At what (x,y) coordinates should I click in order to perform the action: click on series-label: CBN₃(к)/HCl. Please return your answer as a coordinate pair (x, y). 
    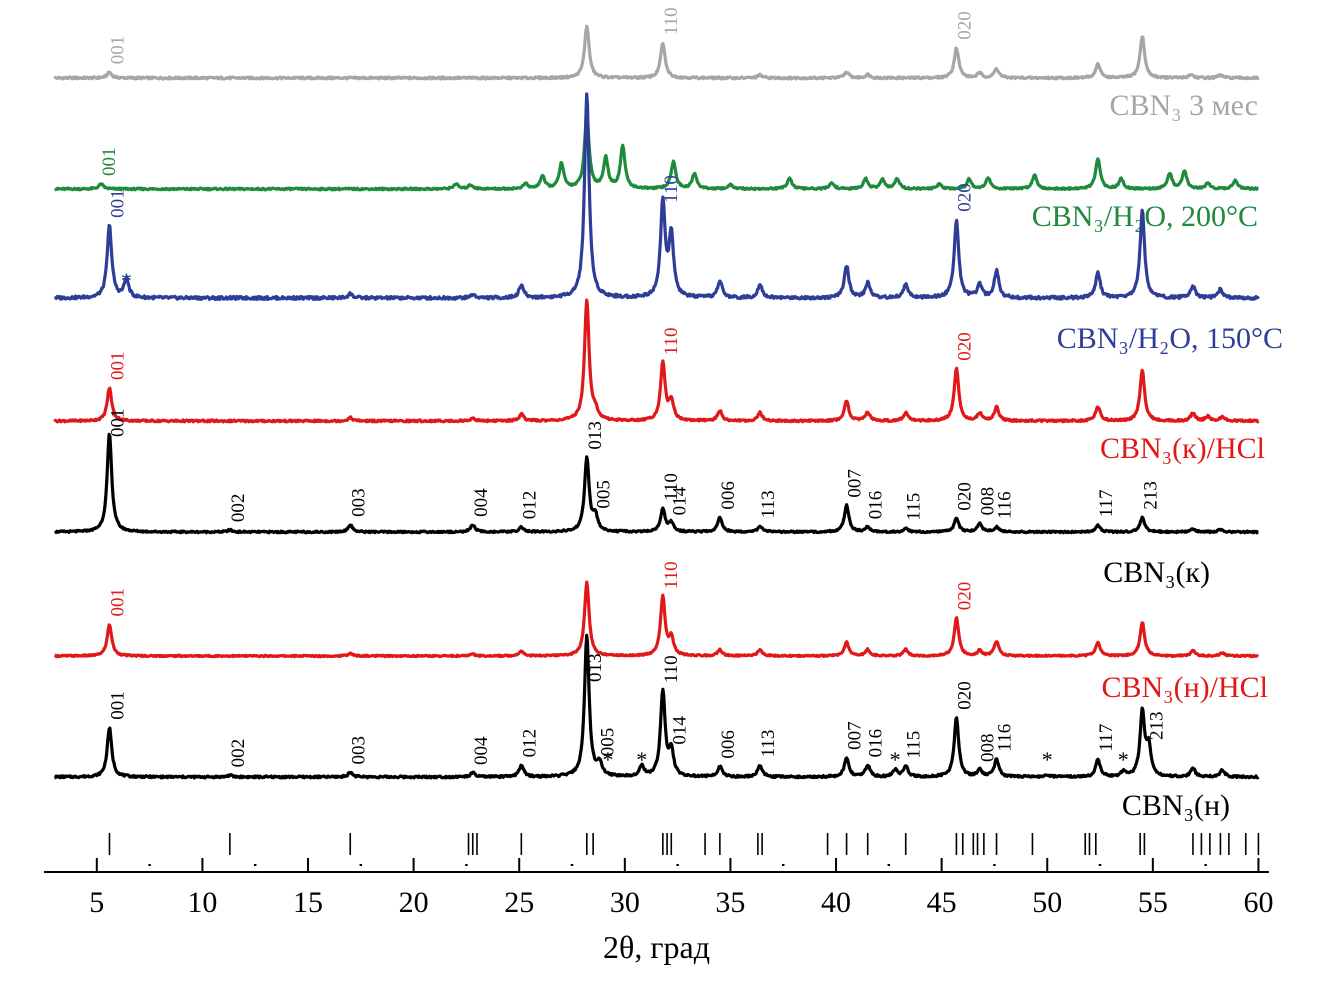
    Looking at the image, I should click on (1182, 448).